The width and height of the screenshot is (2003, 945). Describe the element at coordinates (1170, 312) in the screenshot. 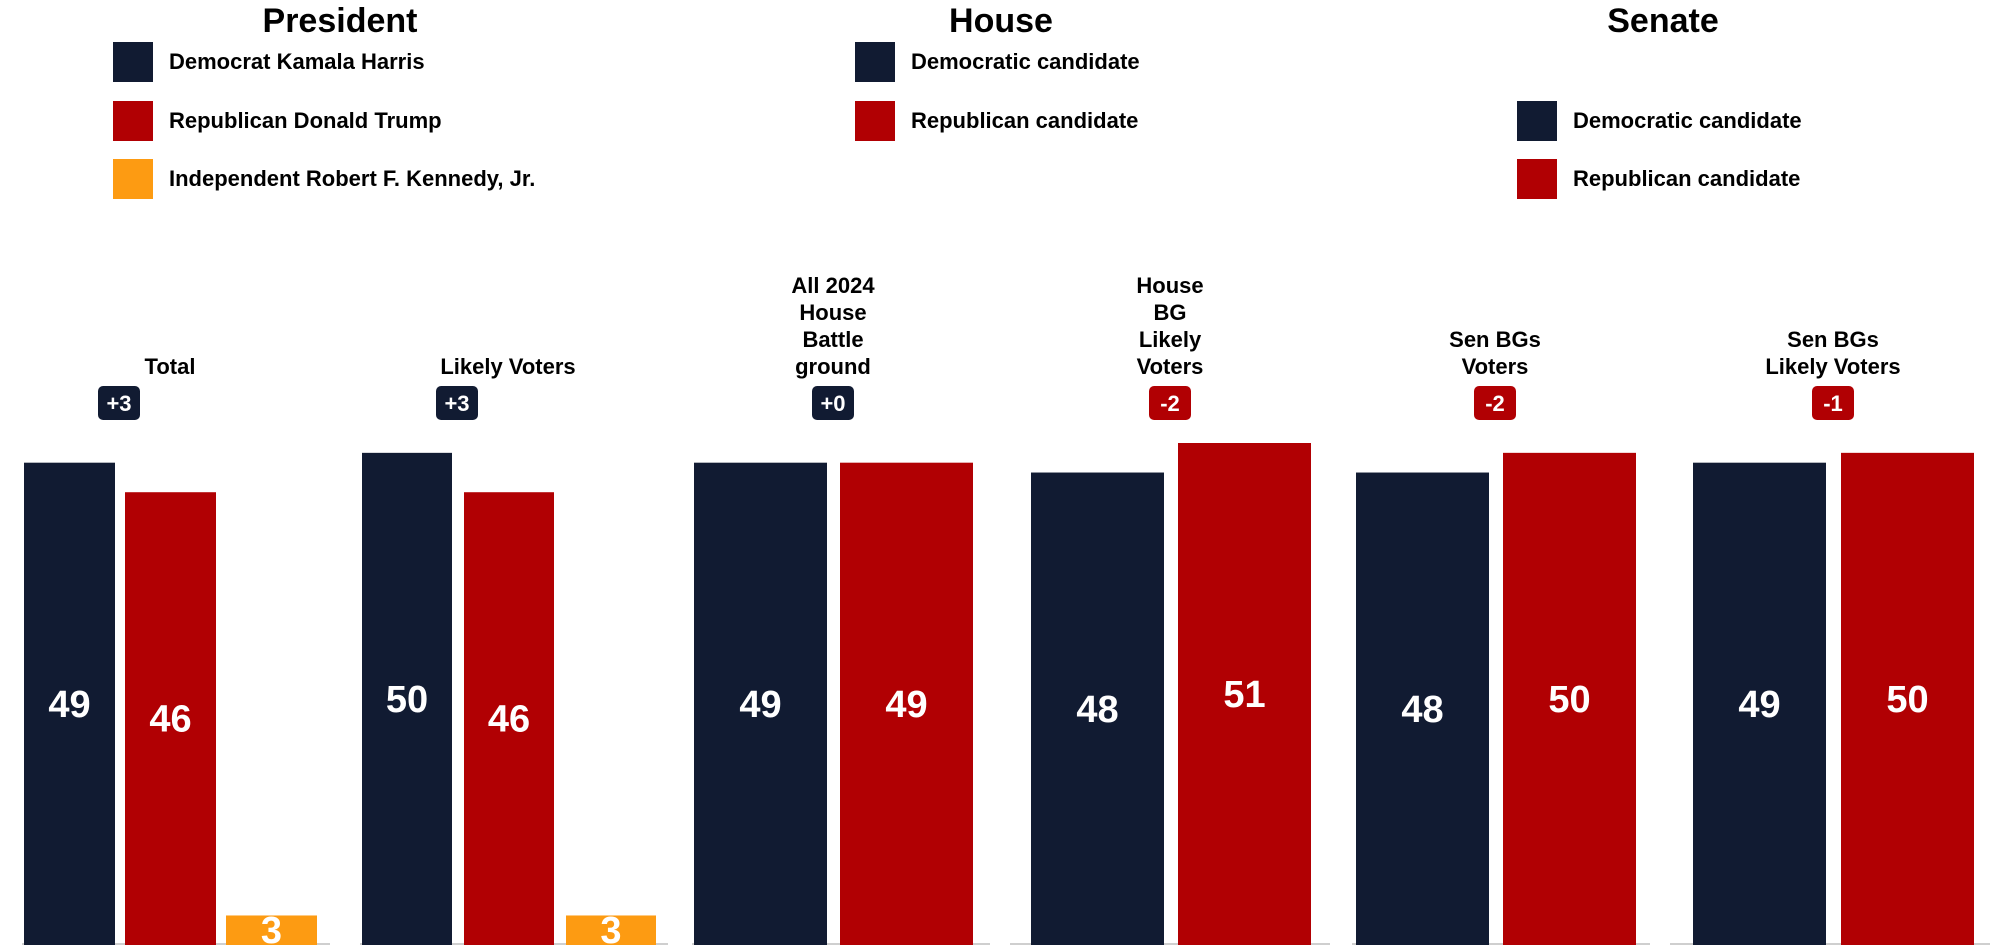

I see `category-label: BG` at that location.